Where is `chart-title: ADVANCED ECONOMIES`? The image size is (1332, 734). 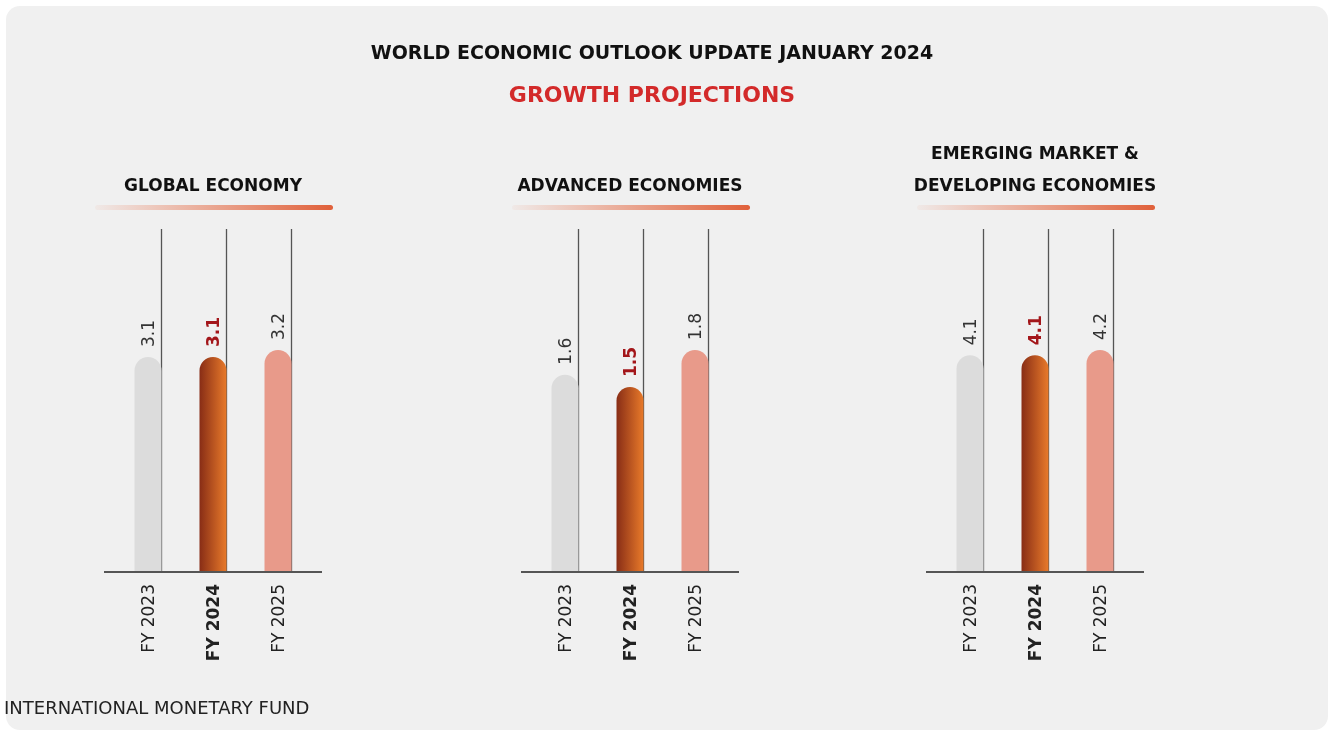
chart-title: ADVANCED ECONOMIES is located at coordinates (630, 185).